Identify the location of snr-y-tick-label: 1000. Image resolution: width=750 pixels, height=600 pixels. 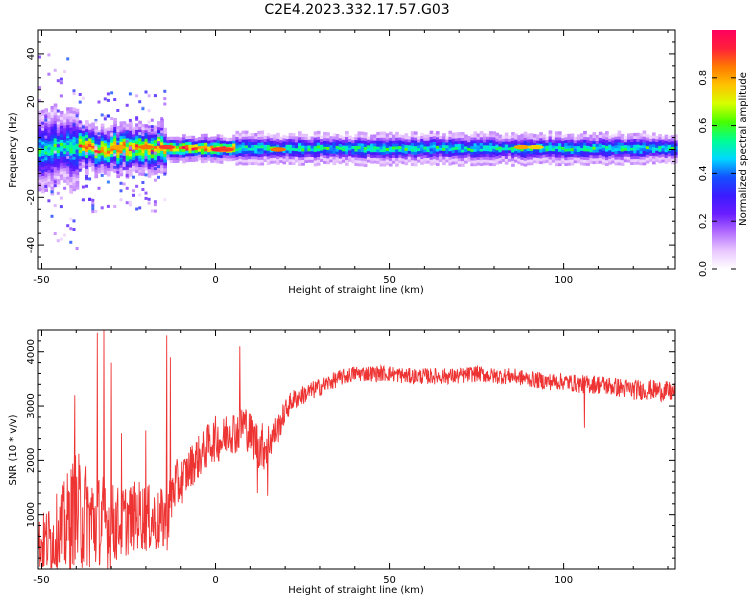
(31, 514).